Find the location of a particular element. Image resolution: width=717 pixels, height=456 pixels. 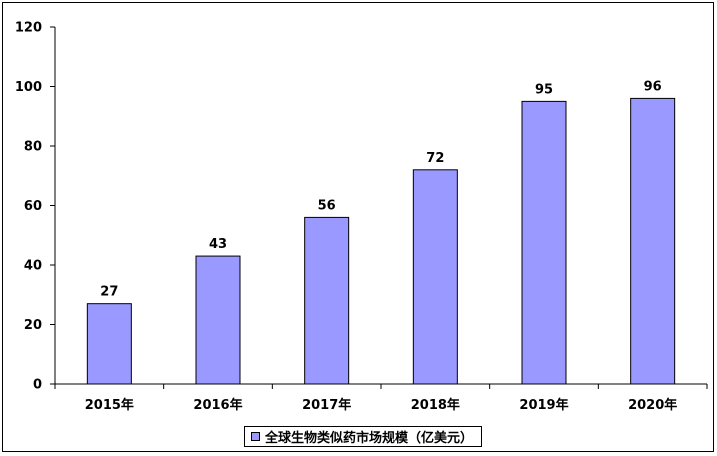

data-label: 72 is located at coordinates (435, 158).